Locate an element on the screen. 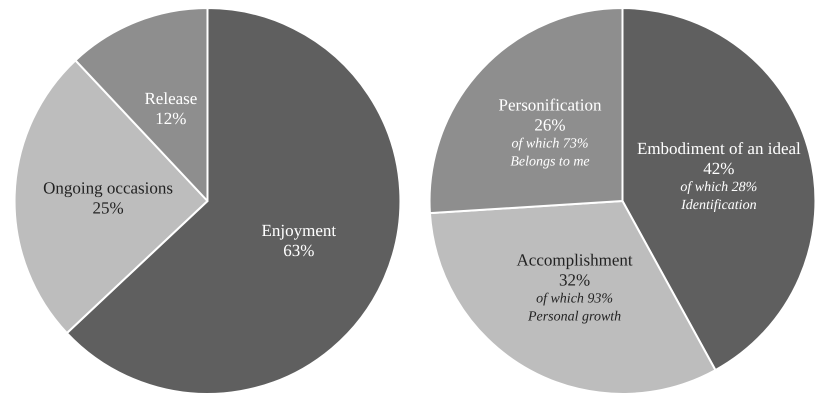 The height and width of the screenshot is (402, 830). data-label: 26% is located at coordinates (550, 124).